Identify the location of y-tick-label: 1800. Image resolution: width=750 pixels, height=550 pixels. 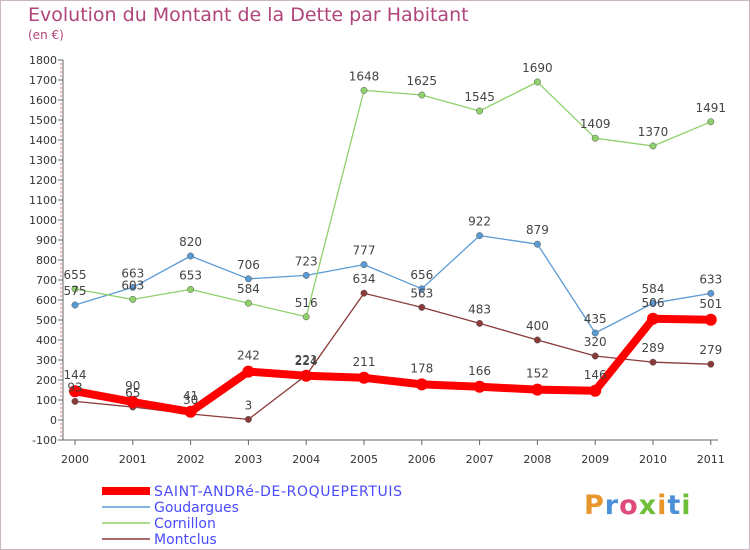
(43, 60).